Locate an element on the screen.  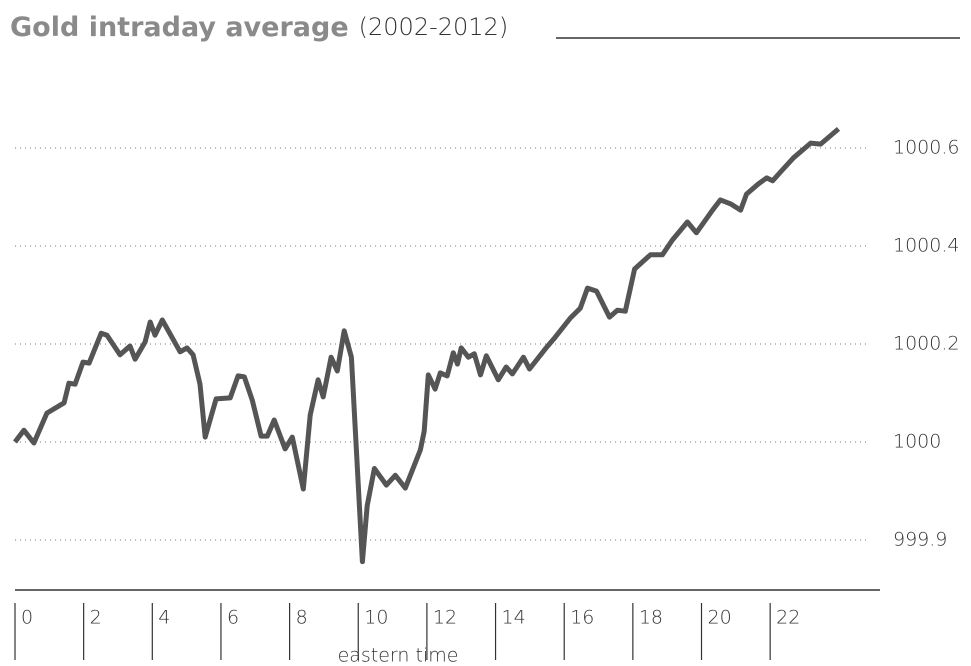
y-tick-label: 1000.4 is located at coordinates (926, 246).